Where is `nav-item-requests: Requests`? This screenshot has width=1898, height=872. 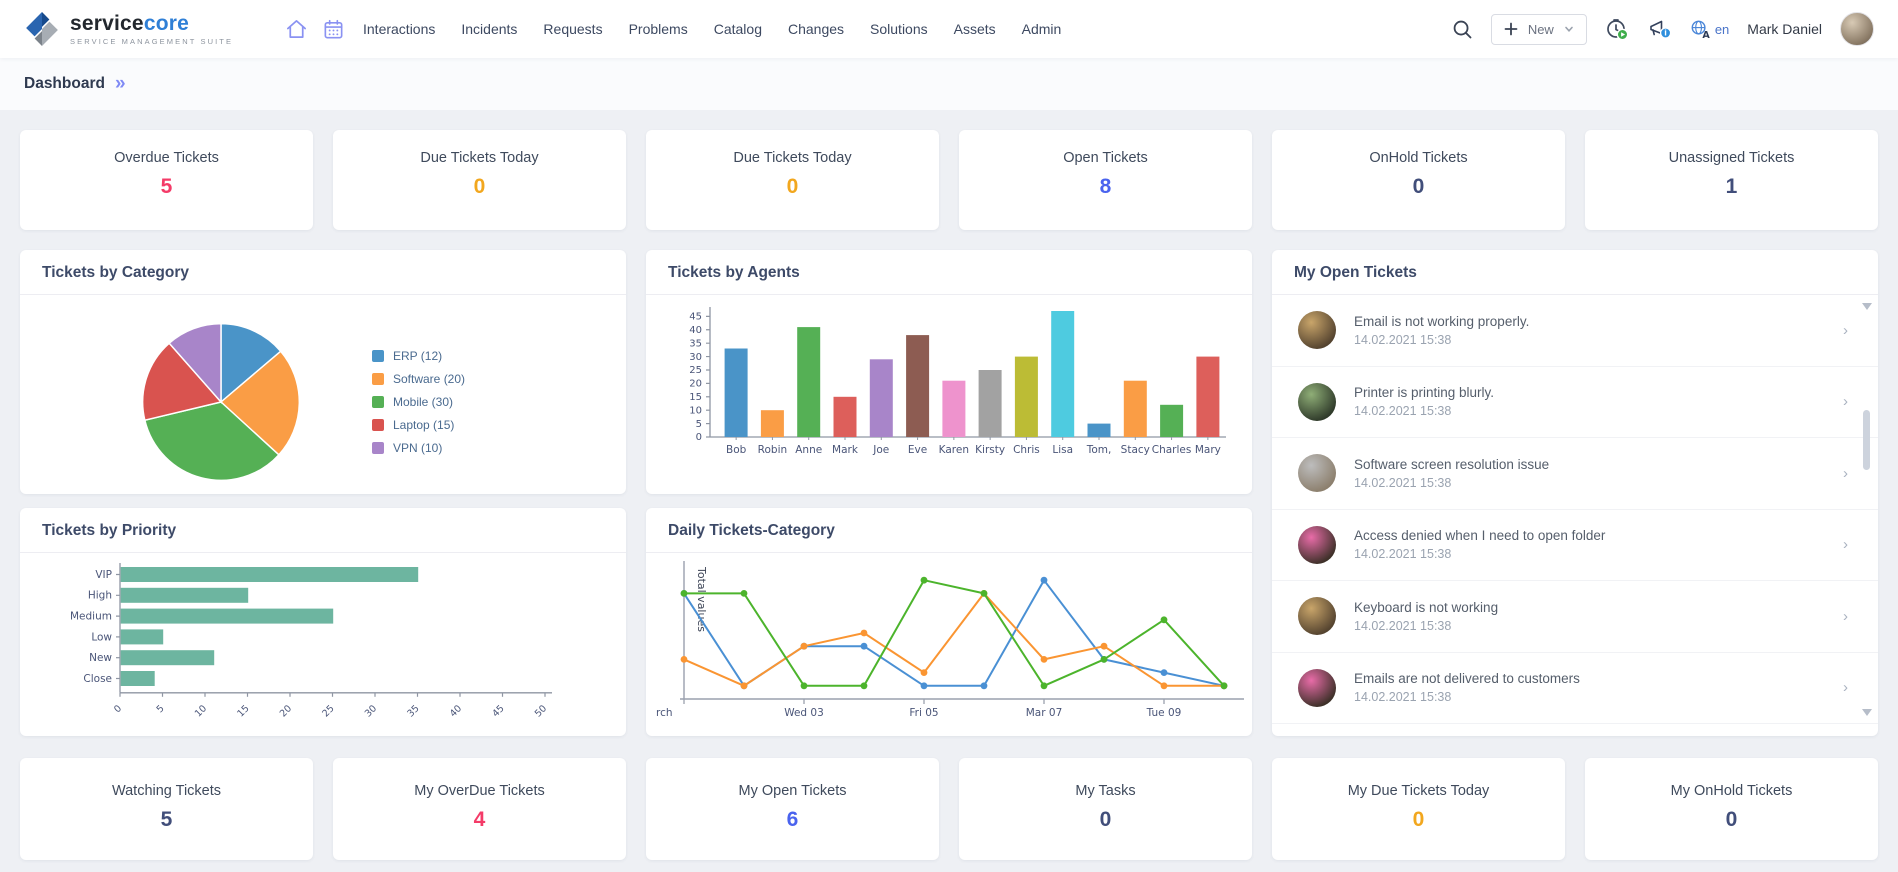 nav-item-requests: Requests is located at coordinates (573, 29).